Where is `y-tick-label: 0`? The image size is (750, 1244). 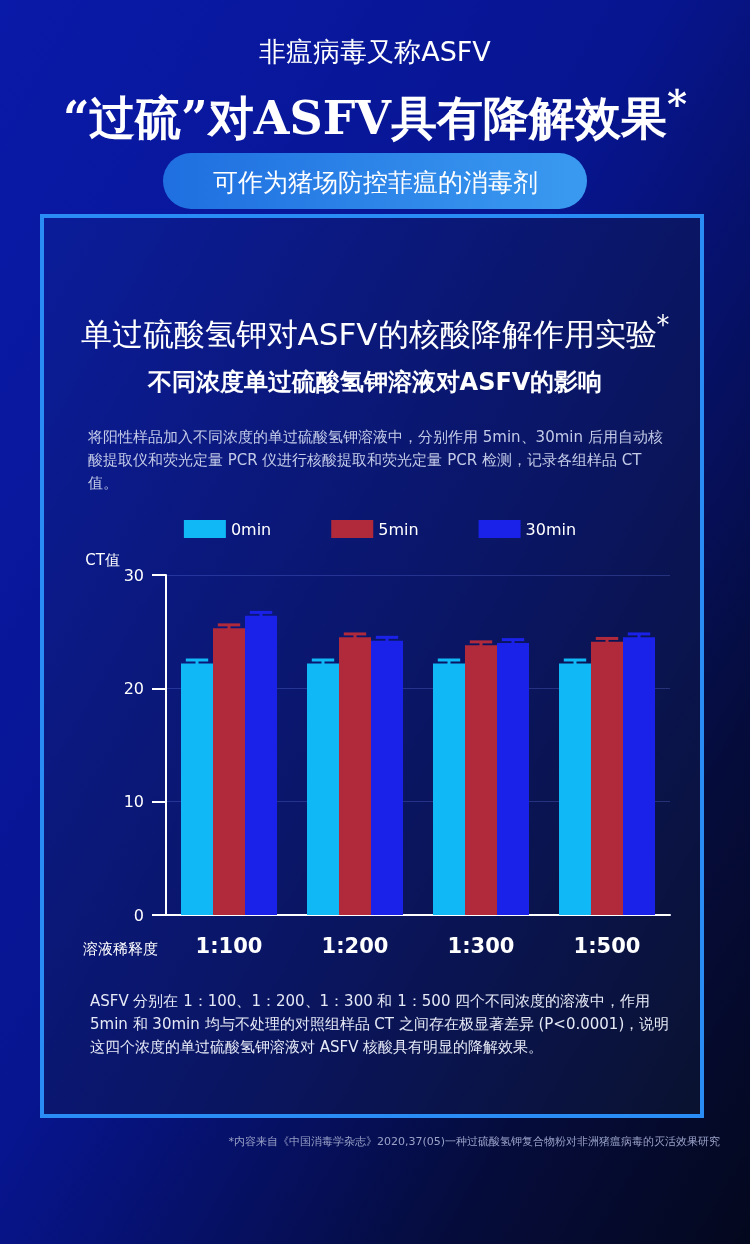
y-tick-label: 0 is located at coordinates (138, 915).